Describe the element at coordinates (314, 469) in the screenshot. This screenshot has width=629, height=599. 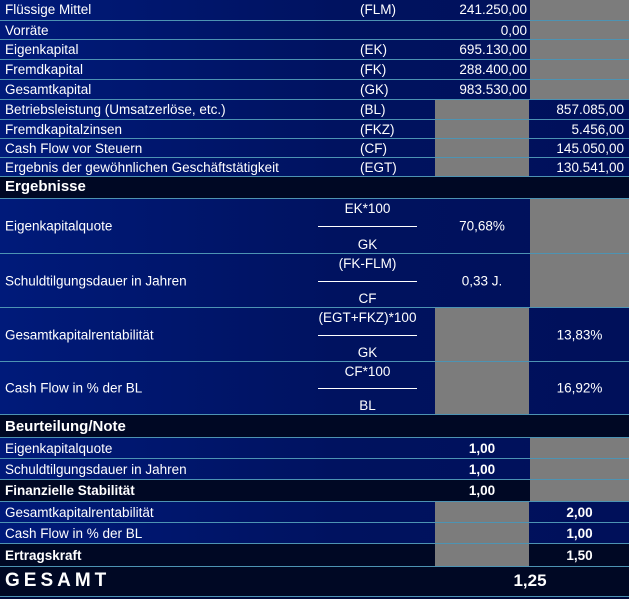
I see `rating-row-schuldtilgung: Schuldtilgungsdauer in Jahren 1,00` at that location.